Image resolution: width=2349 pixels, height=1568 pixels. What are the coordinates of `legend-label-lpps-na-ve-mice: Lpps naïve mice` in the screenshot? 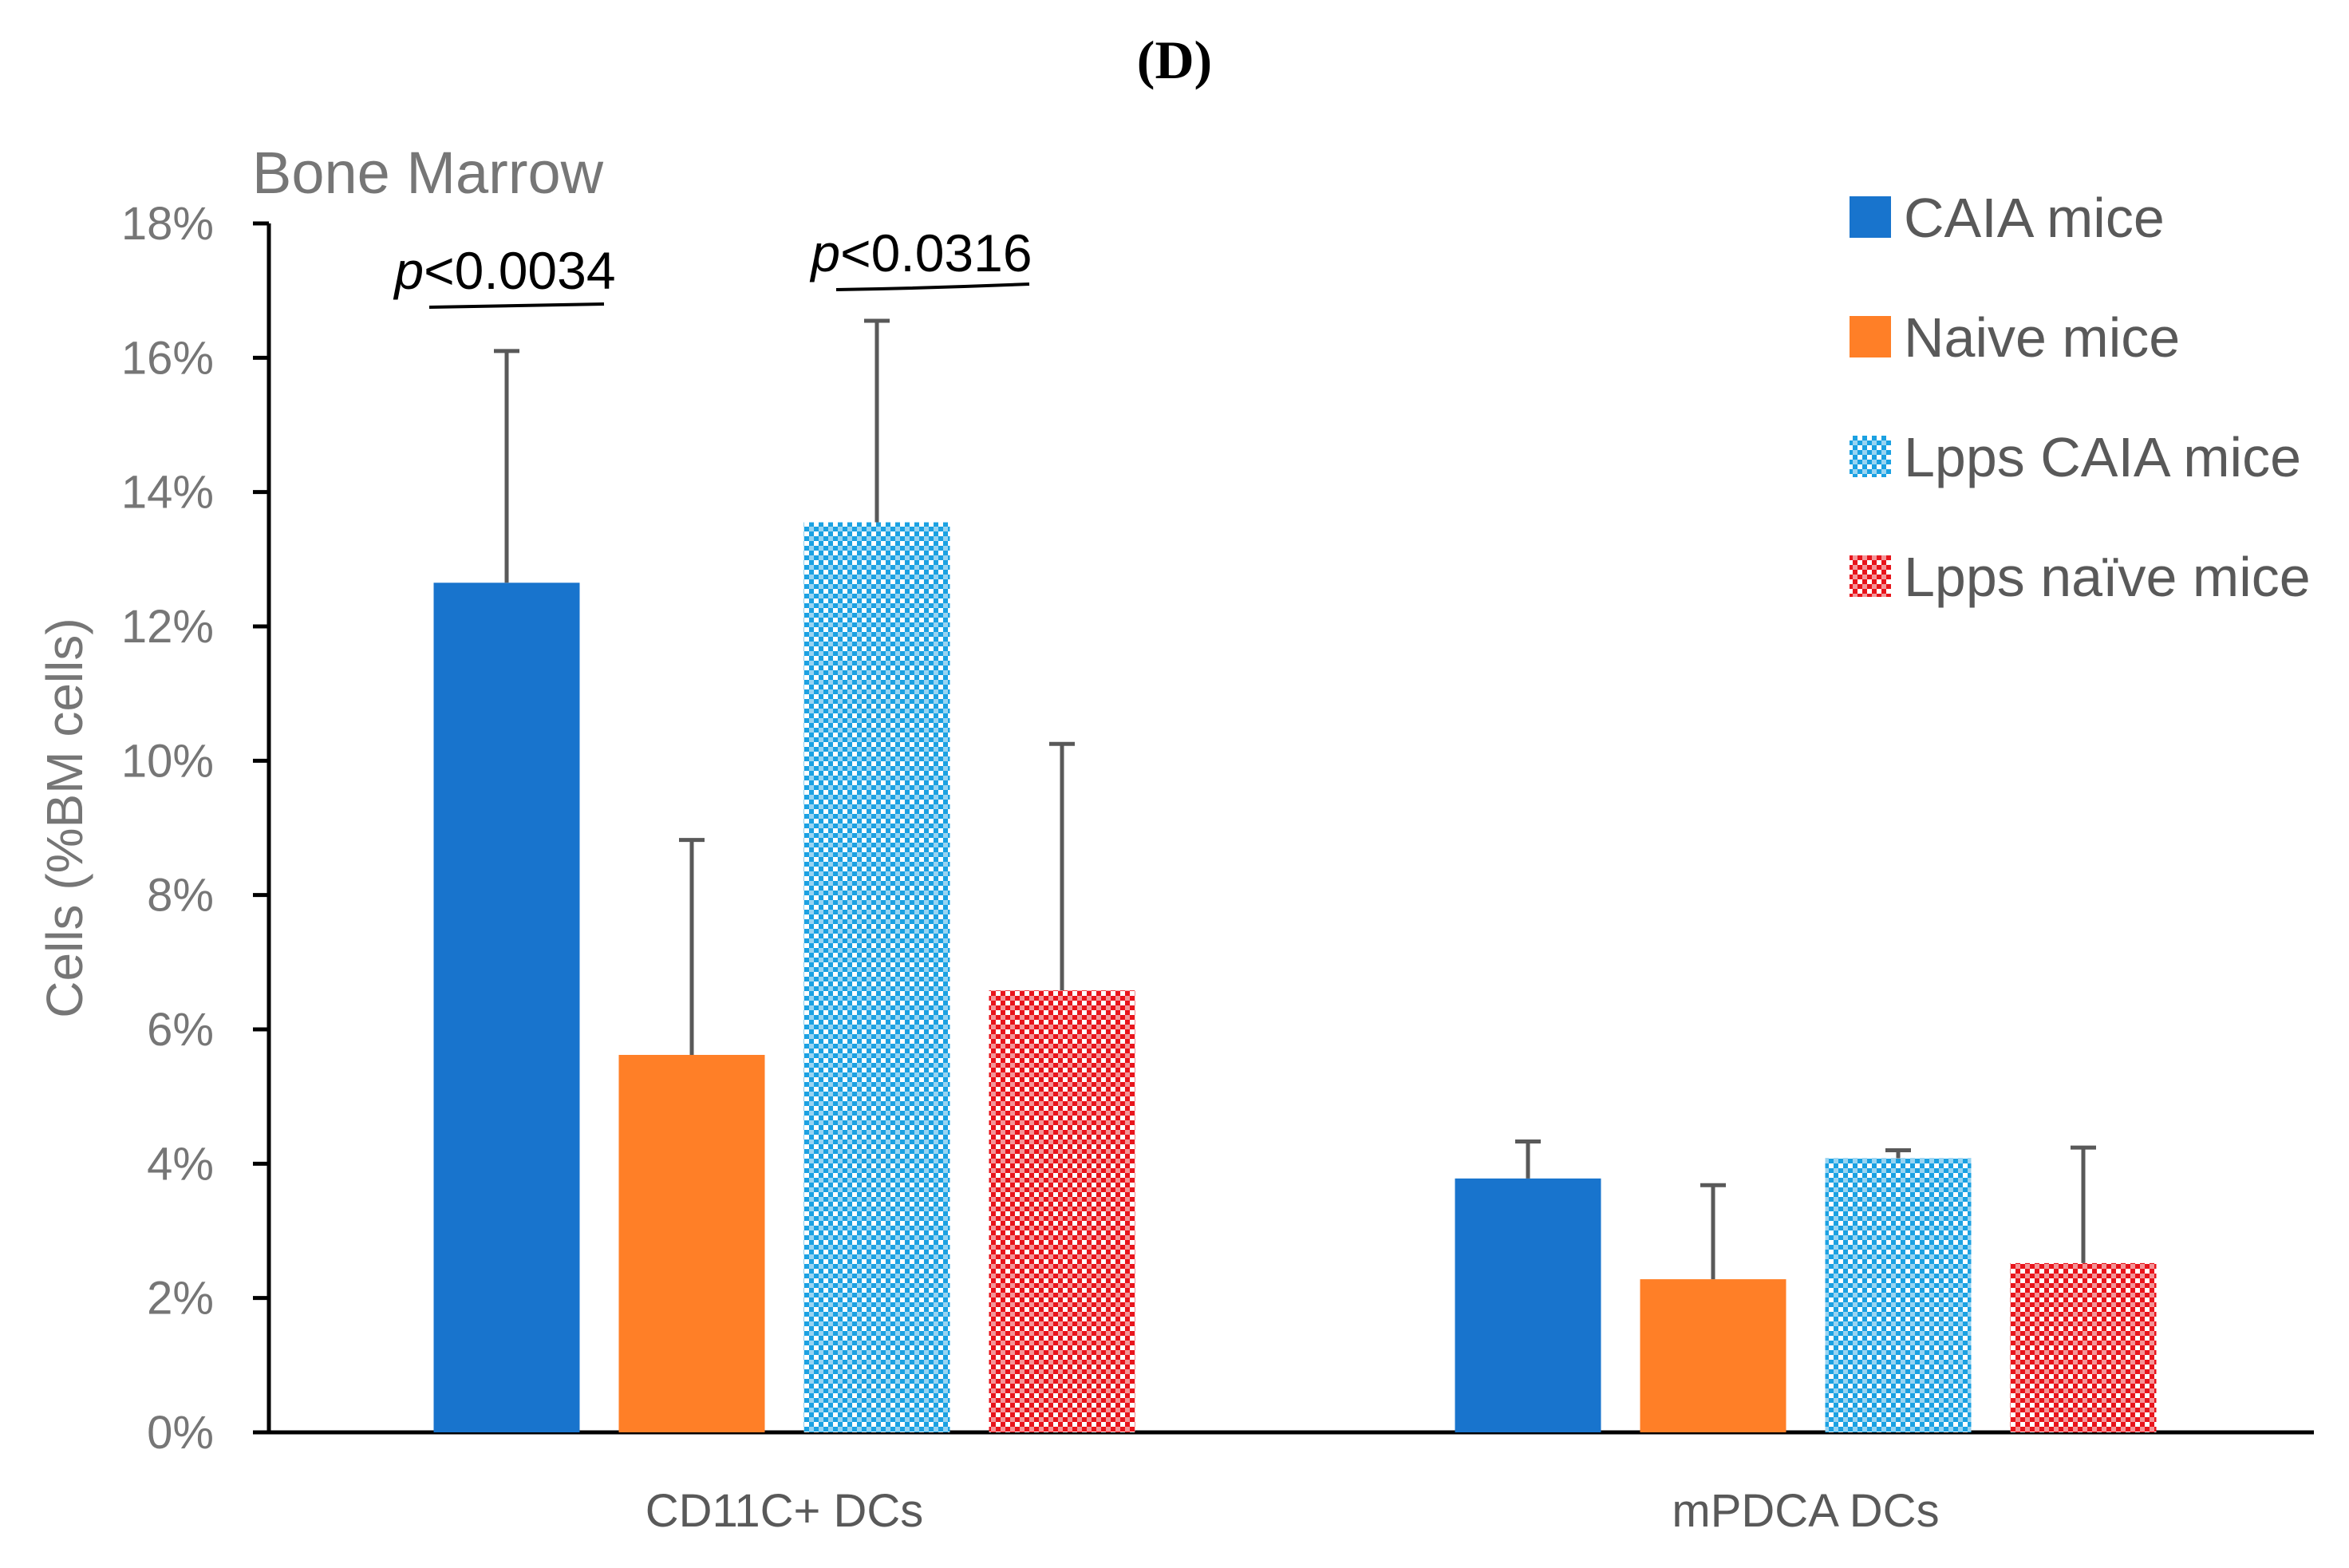 It's located at (2107, 577).